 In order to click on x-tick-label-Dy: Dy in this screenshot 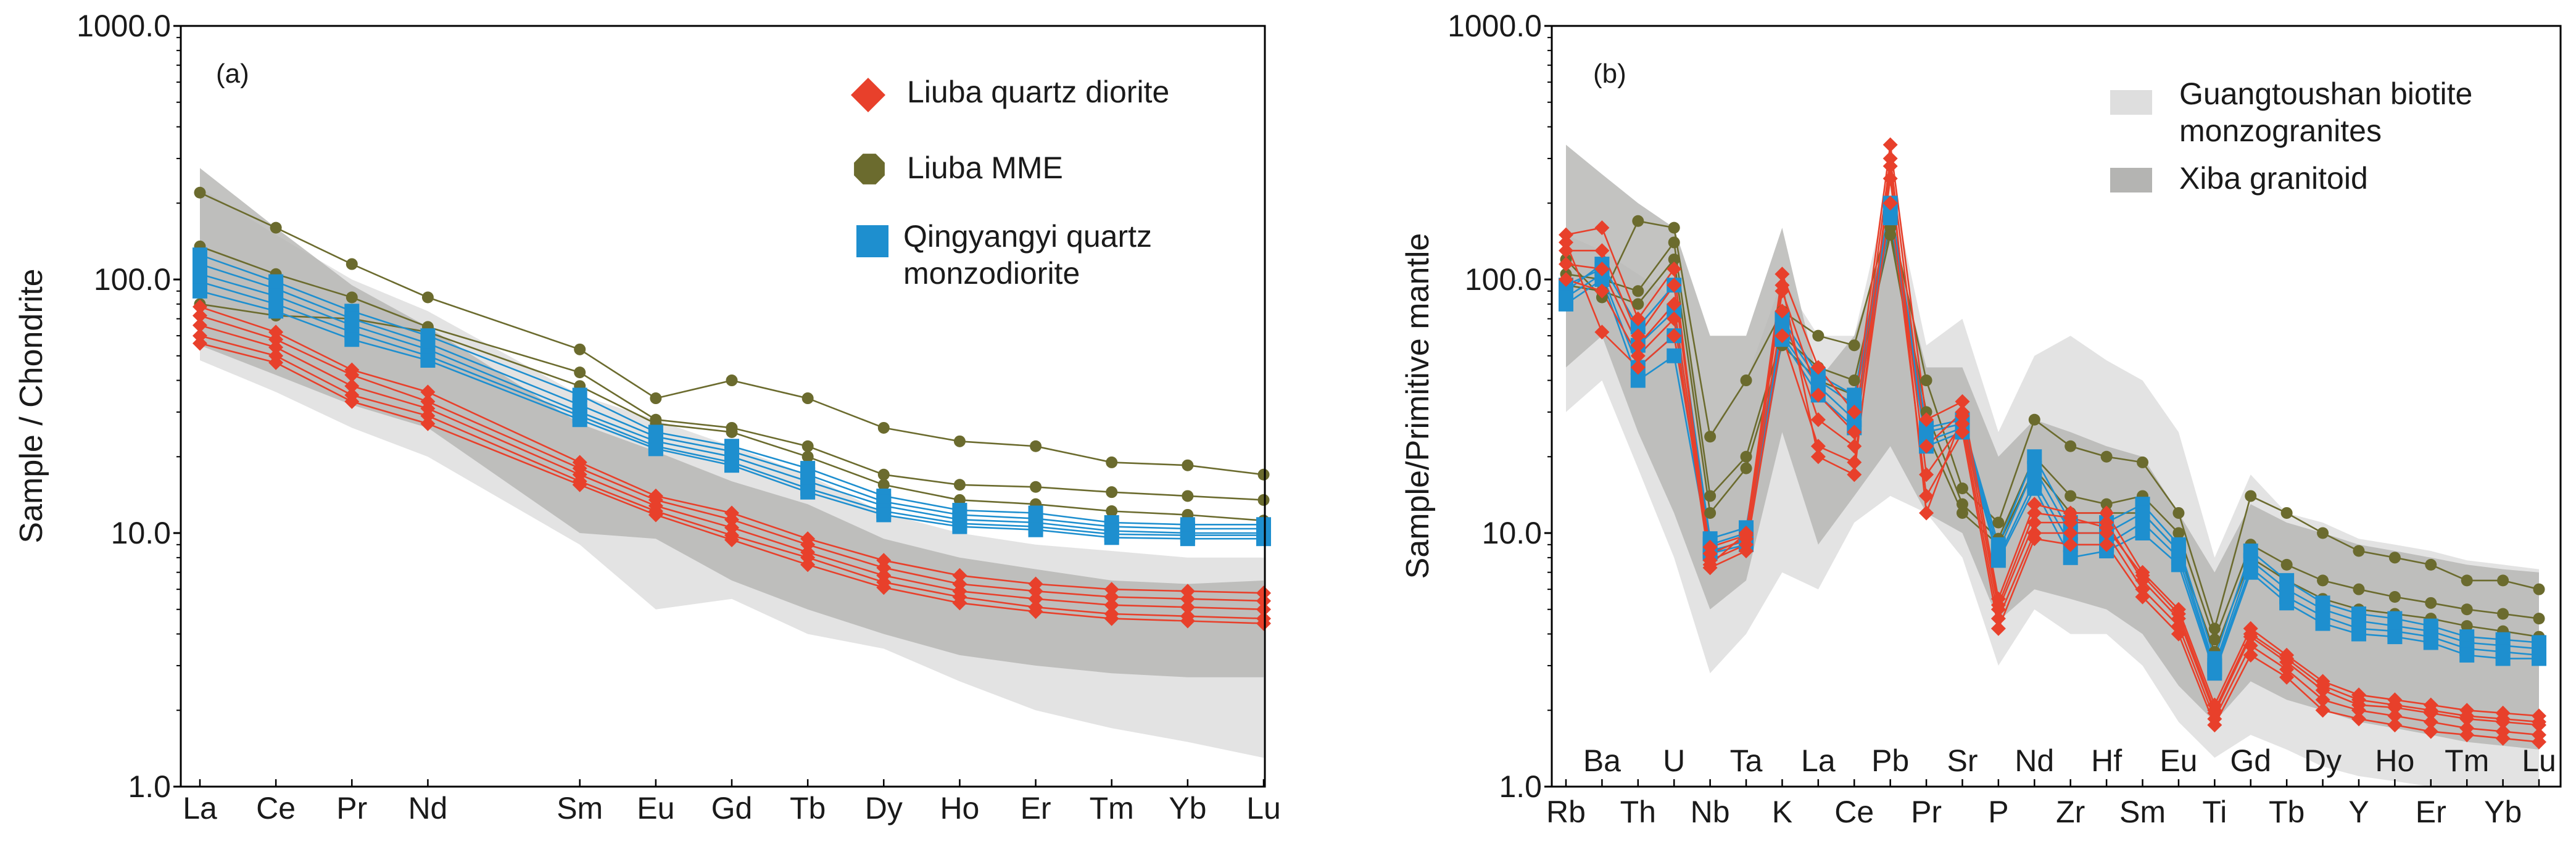, I will do `click(2323, 761)`.